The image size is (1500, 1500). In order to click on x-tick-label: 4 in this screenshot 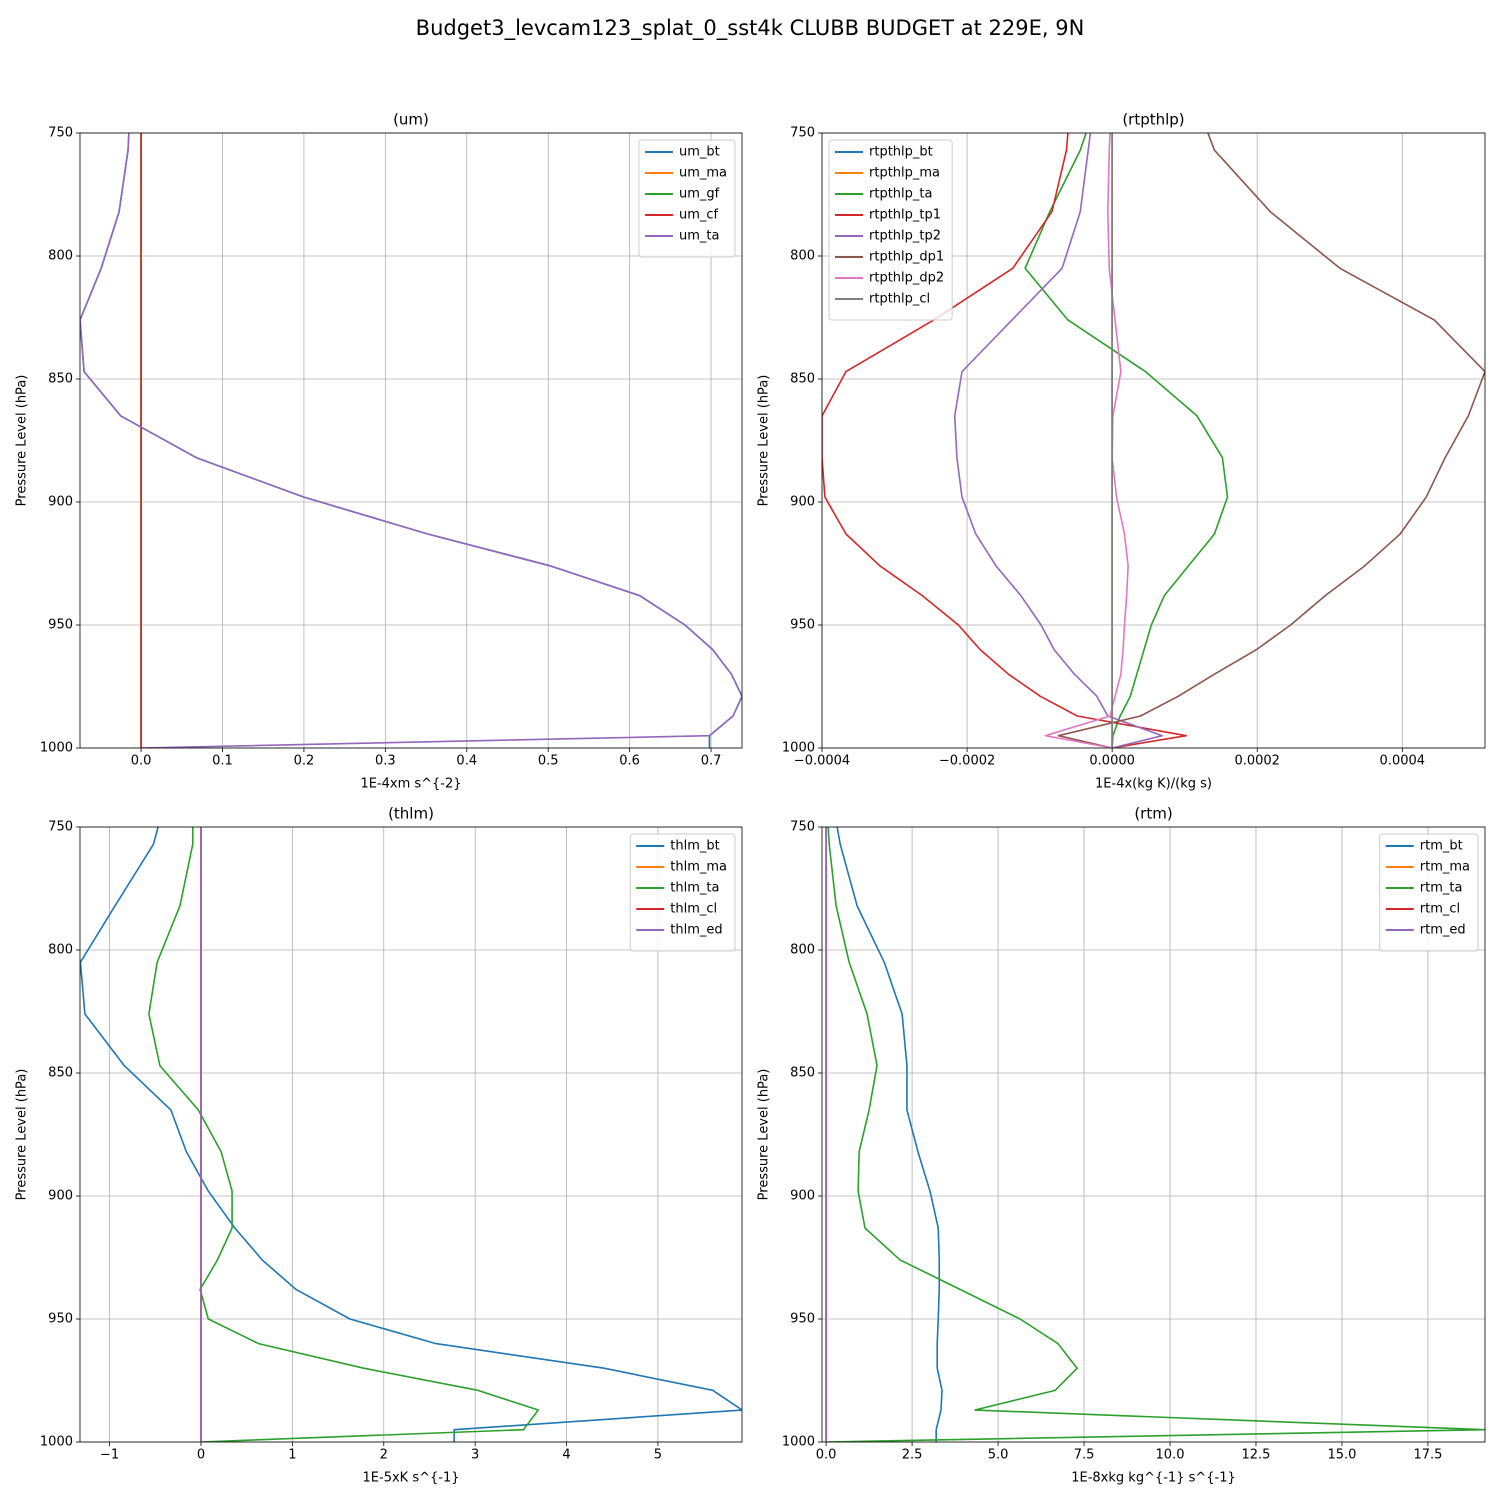, I will do `click(566, 1455)`.